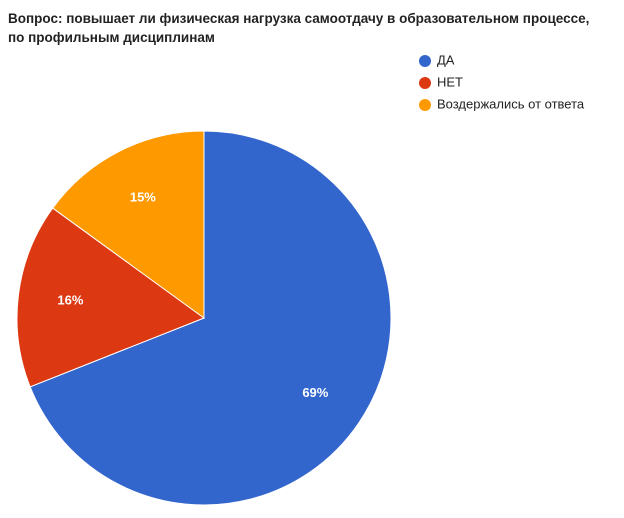 This screenshot has height=518, width=624. I want to click on legend-label: ДА, so click(446, 59).